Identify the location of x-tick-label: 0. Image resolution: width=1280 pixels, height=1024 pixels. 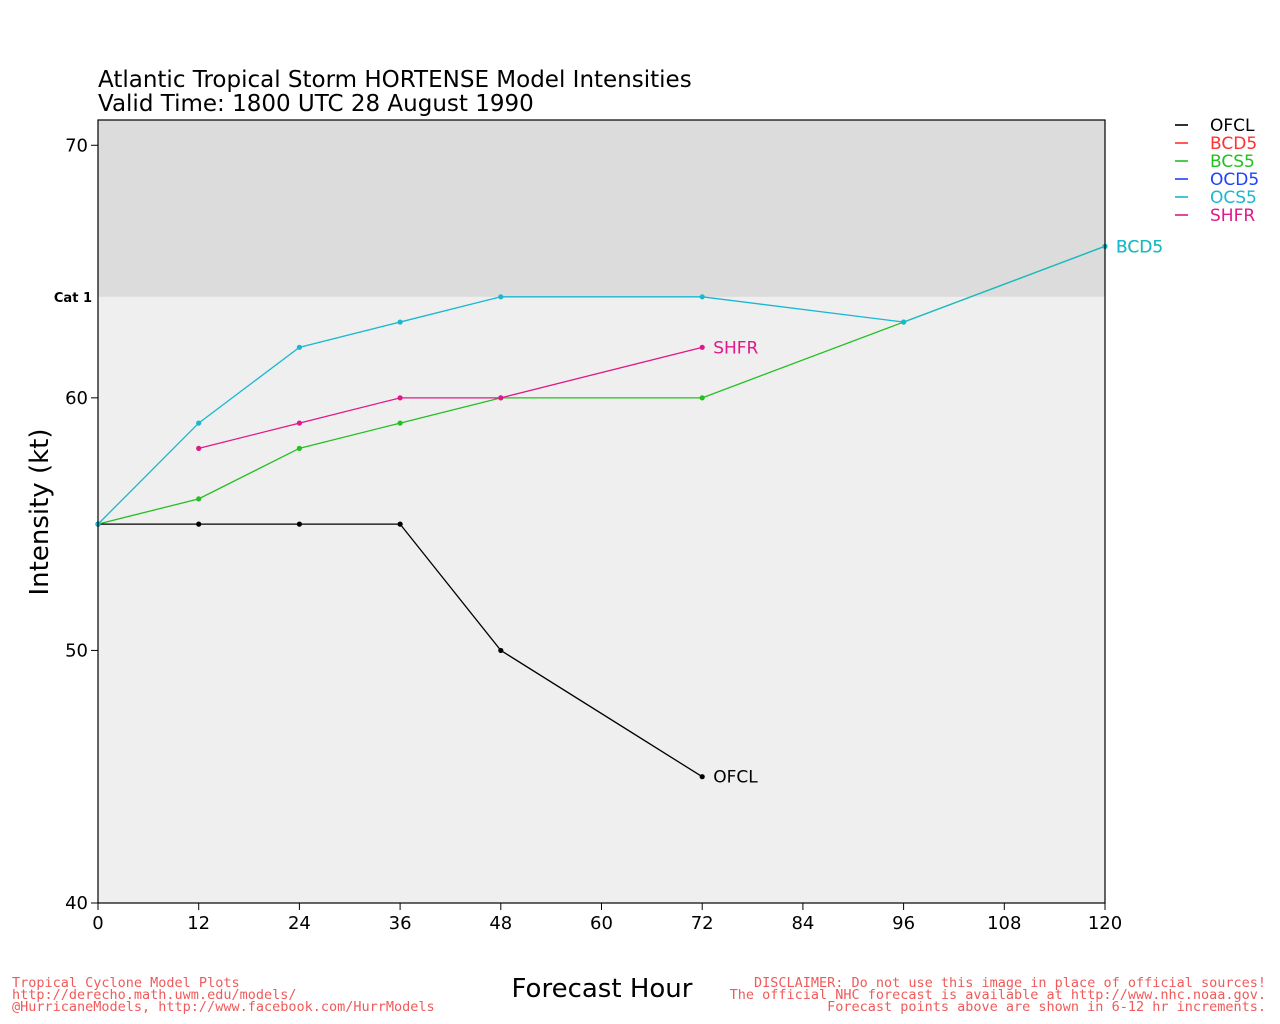
(97, 923).